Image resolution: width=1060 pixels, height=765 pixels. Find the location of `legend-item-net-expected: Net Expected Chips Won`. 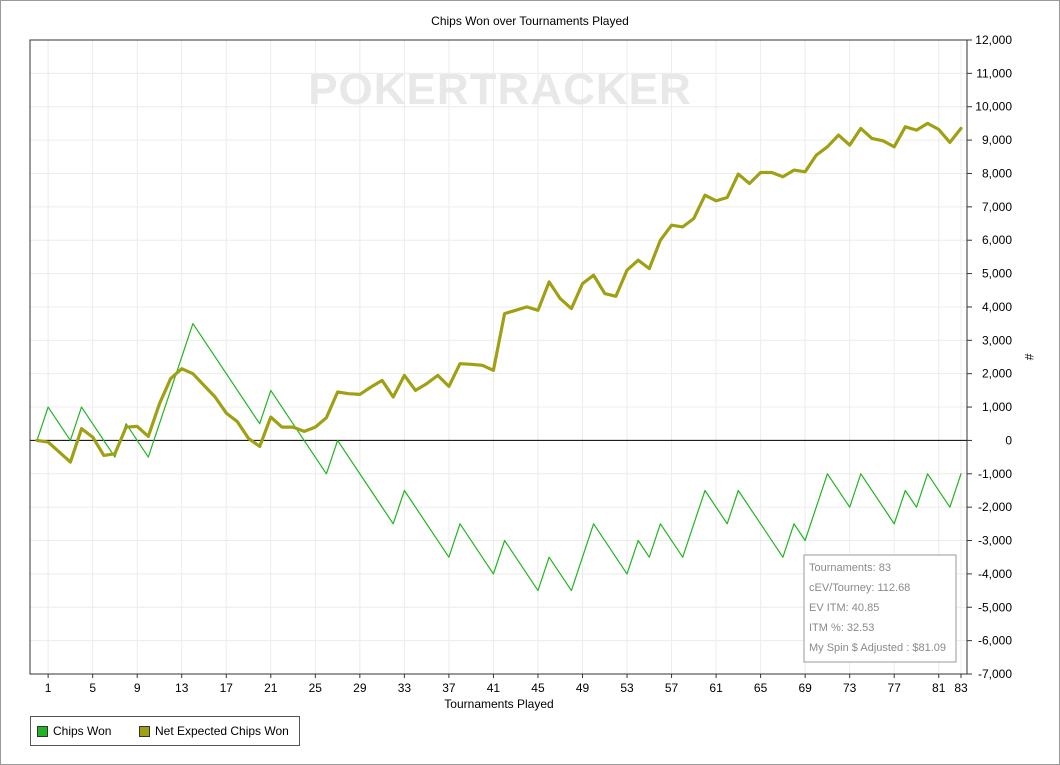

legend-item-net-expected: Net Expected Chips Won is located at coordinates (214, 731).